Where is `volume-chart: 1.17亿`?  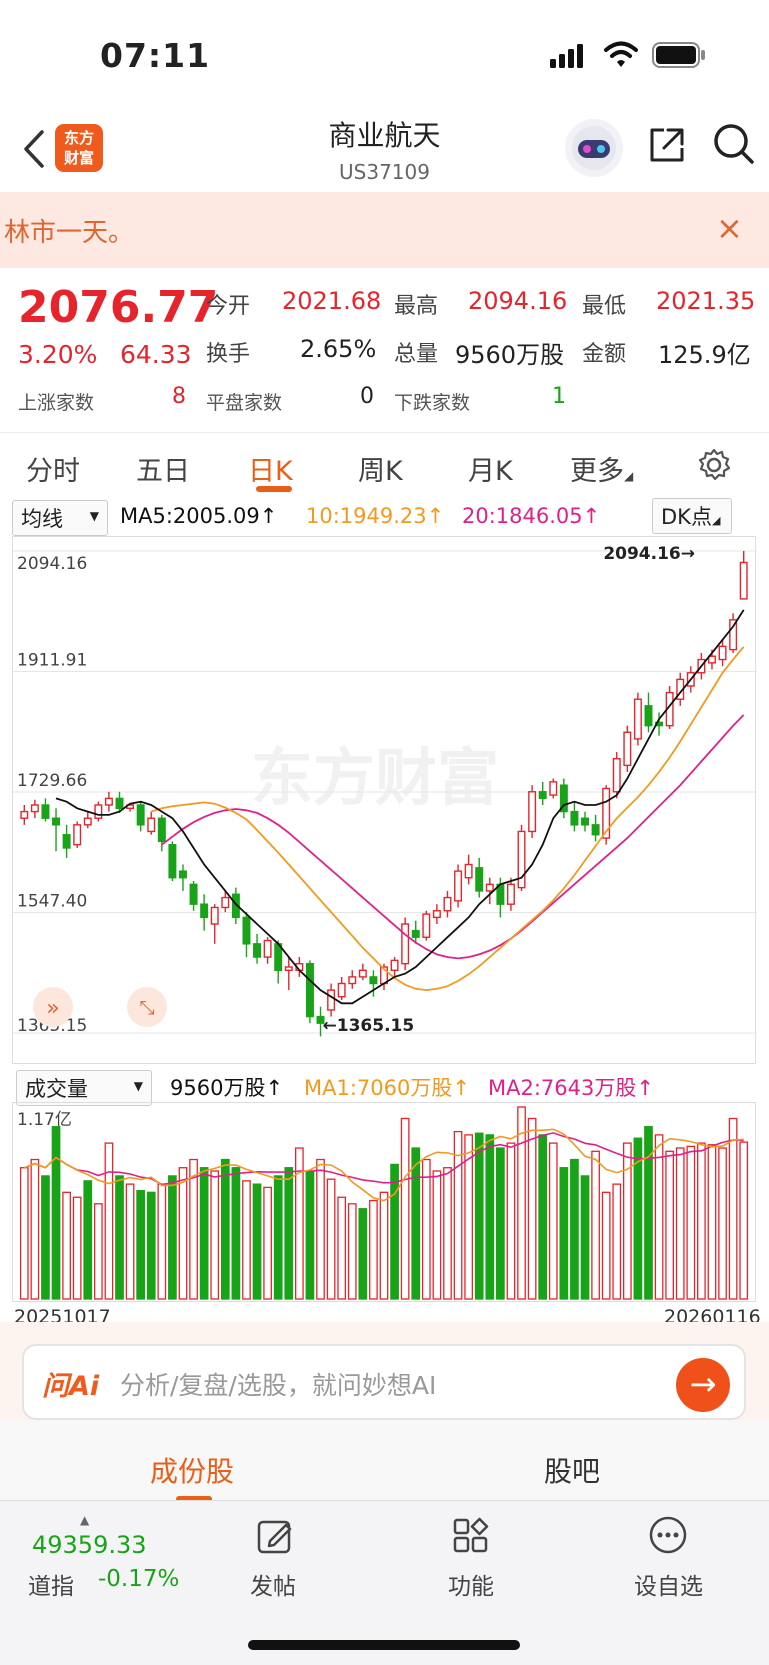
volume-chart: 1.17亿 is located at coordinates (384, 1202).